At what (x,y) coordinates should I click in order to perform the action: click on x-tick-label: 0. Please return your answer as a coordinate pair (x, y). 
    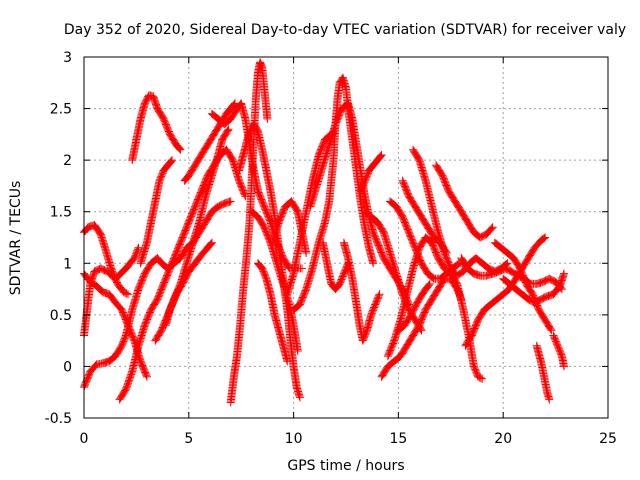
    Looking at the image, I should click on (84, 439).